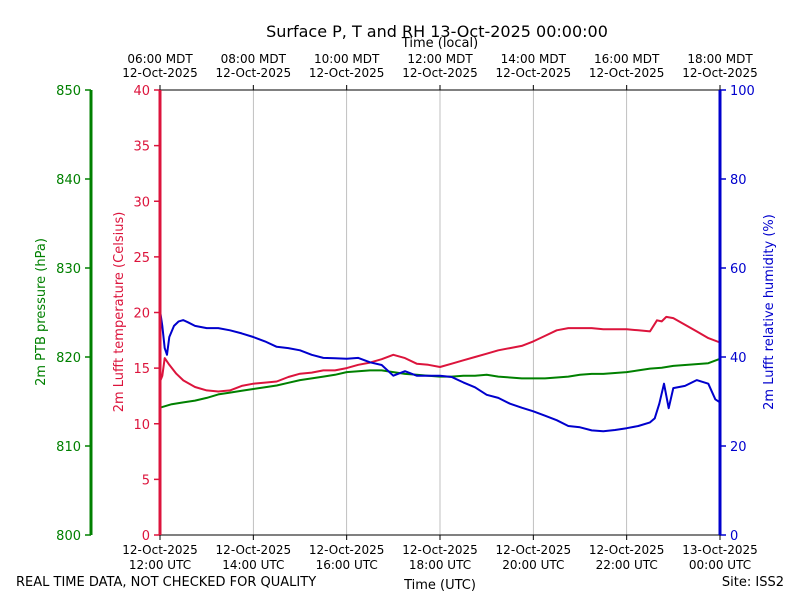 Image resolution: width=800 pixels, height=600 pixels. What do you see at coordinates (437, 31) in the screenshot?
I see `chart-title: Surface P, T and RH 13-Oct-2025 00:00:00` at bounding box center [437, 31].